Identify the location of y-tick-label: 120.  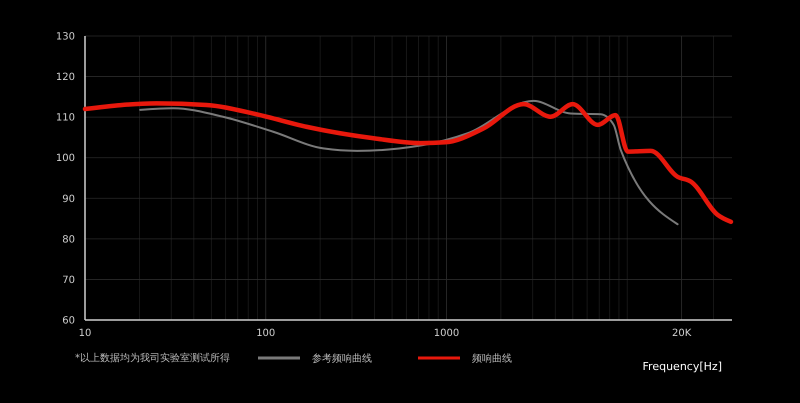
(65, 78).